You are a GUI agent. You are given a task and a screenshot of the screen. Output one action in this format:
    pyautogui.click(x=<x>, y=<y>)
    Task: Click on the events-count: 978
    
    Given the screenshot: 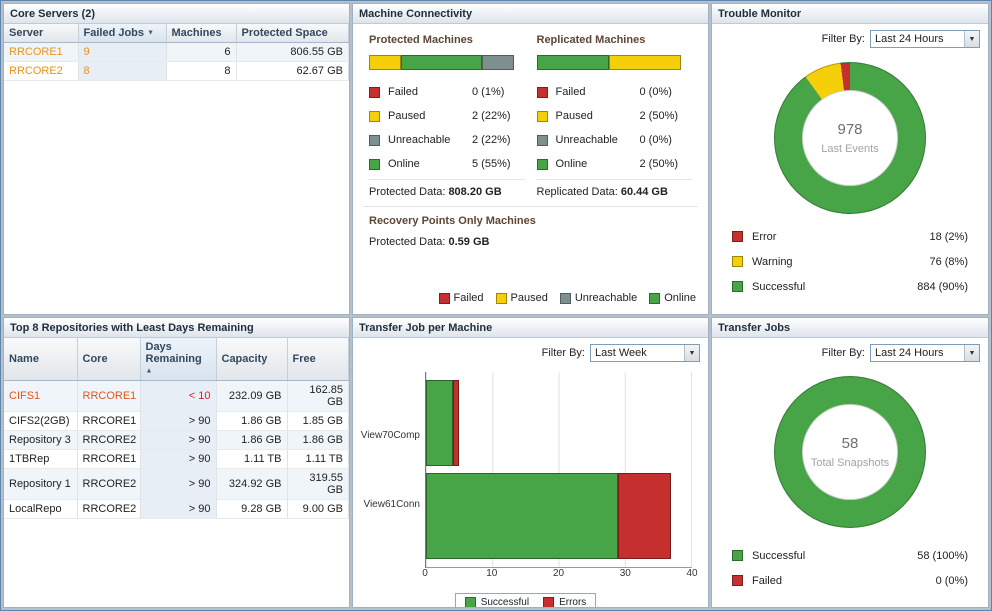 What is the action you would take?
    pyautogui.click(x=850, y=129)
    